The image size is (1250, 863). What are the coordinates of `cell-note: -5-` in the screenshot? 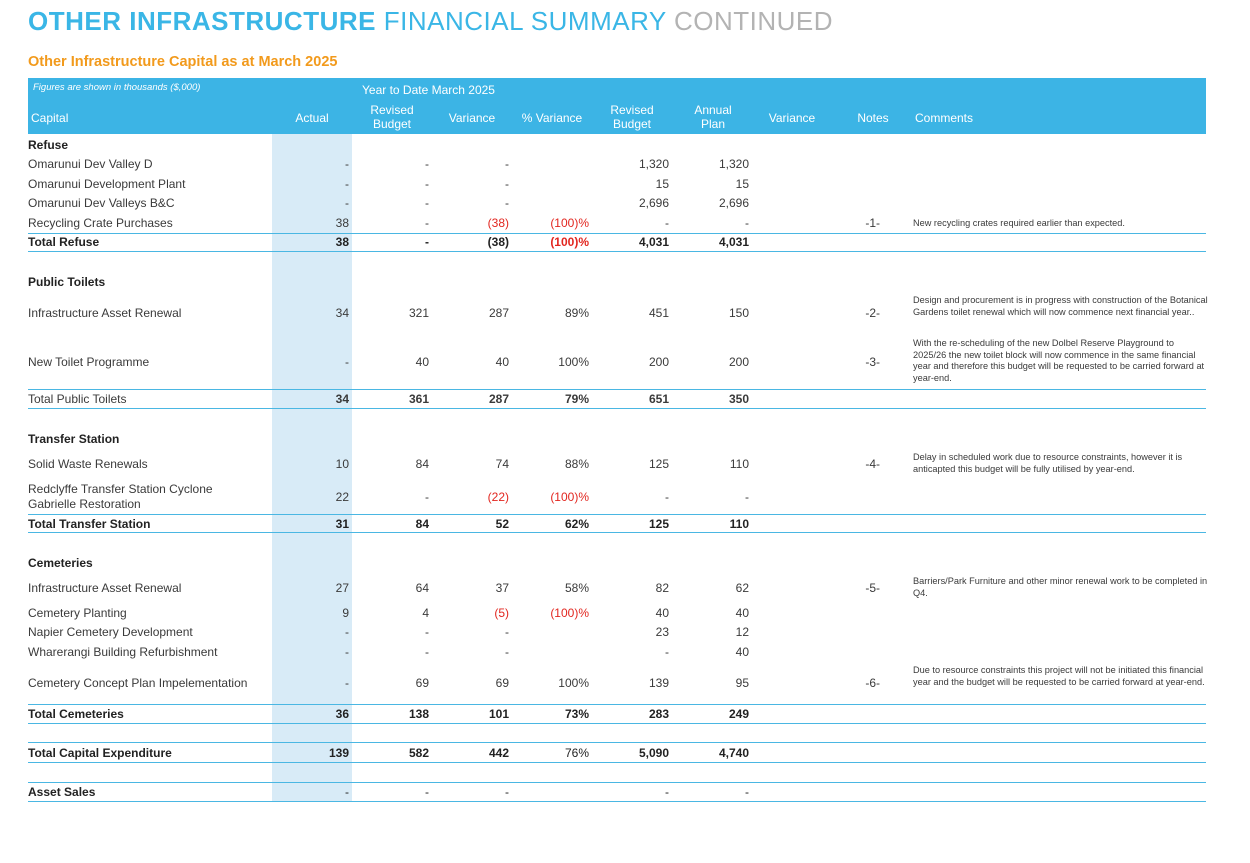 It's located at (872, 588).